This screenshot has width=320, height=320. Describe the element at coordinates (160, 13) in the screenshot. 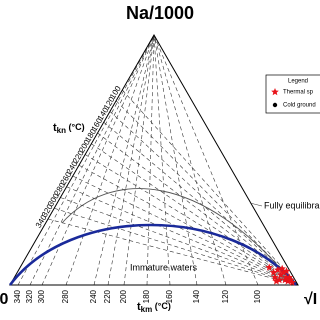

I see `chart-title: Na/1000` at that location.